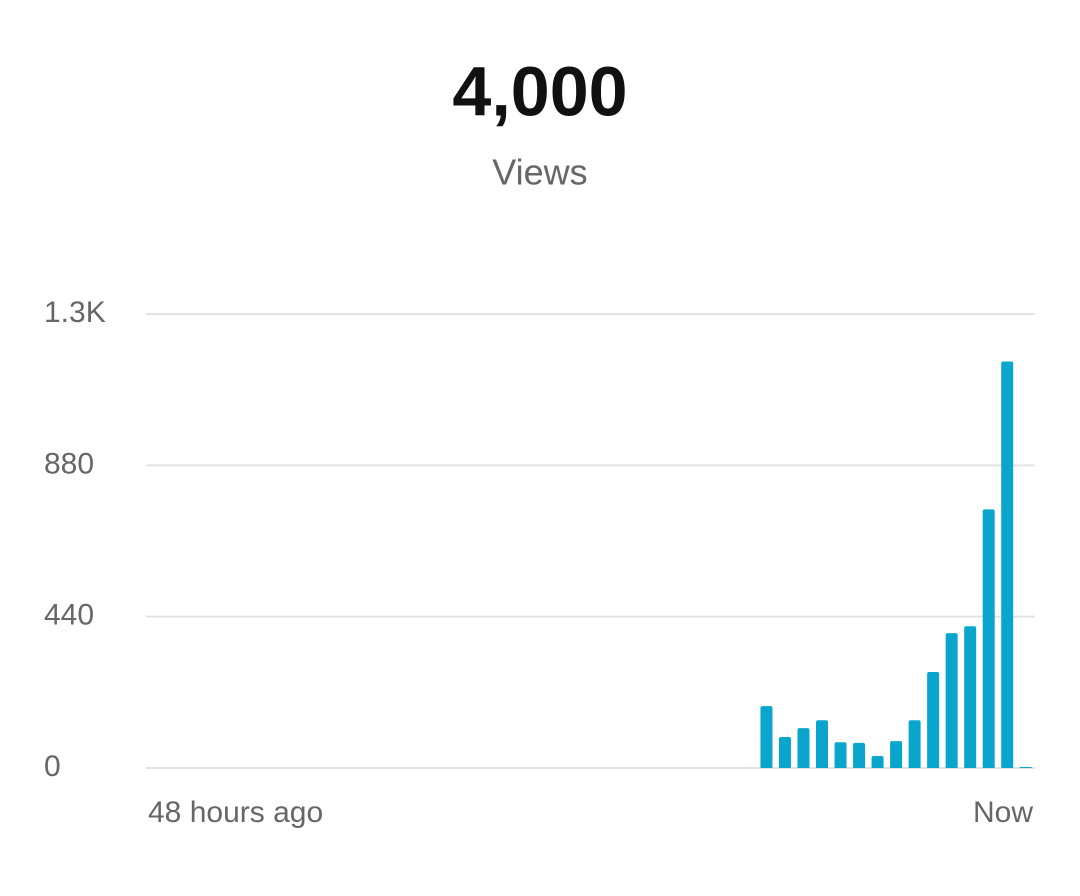 The width and height of the screenshot is (1080, 896). What do you see at coordinates (69, 615) in the screenshot?
I see `y-tick-label: 440` at bounding box center [69, 615].